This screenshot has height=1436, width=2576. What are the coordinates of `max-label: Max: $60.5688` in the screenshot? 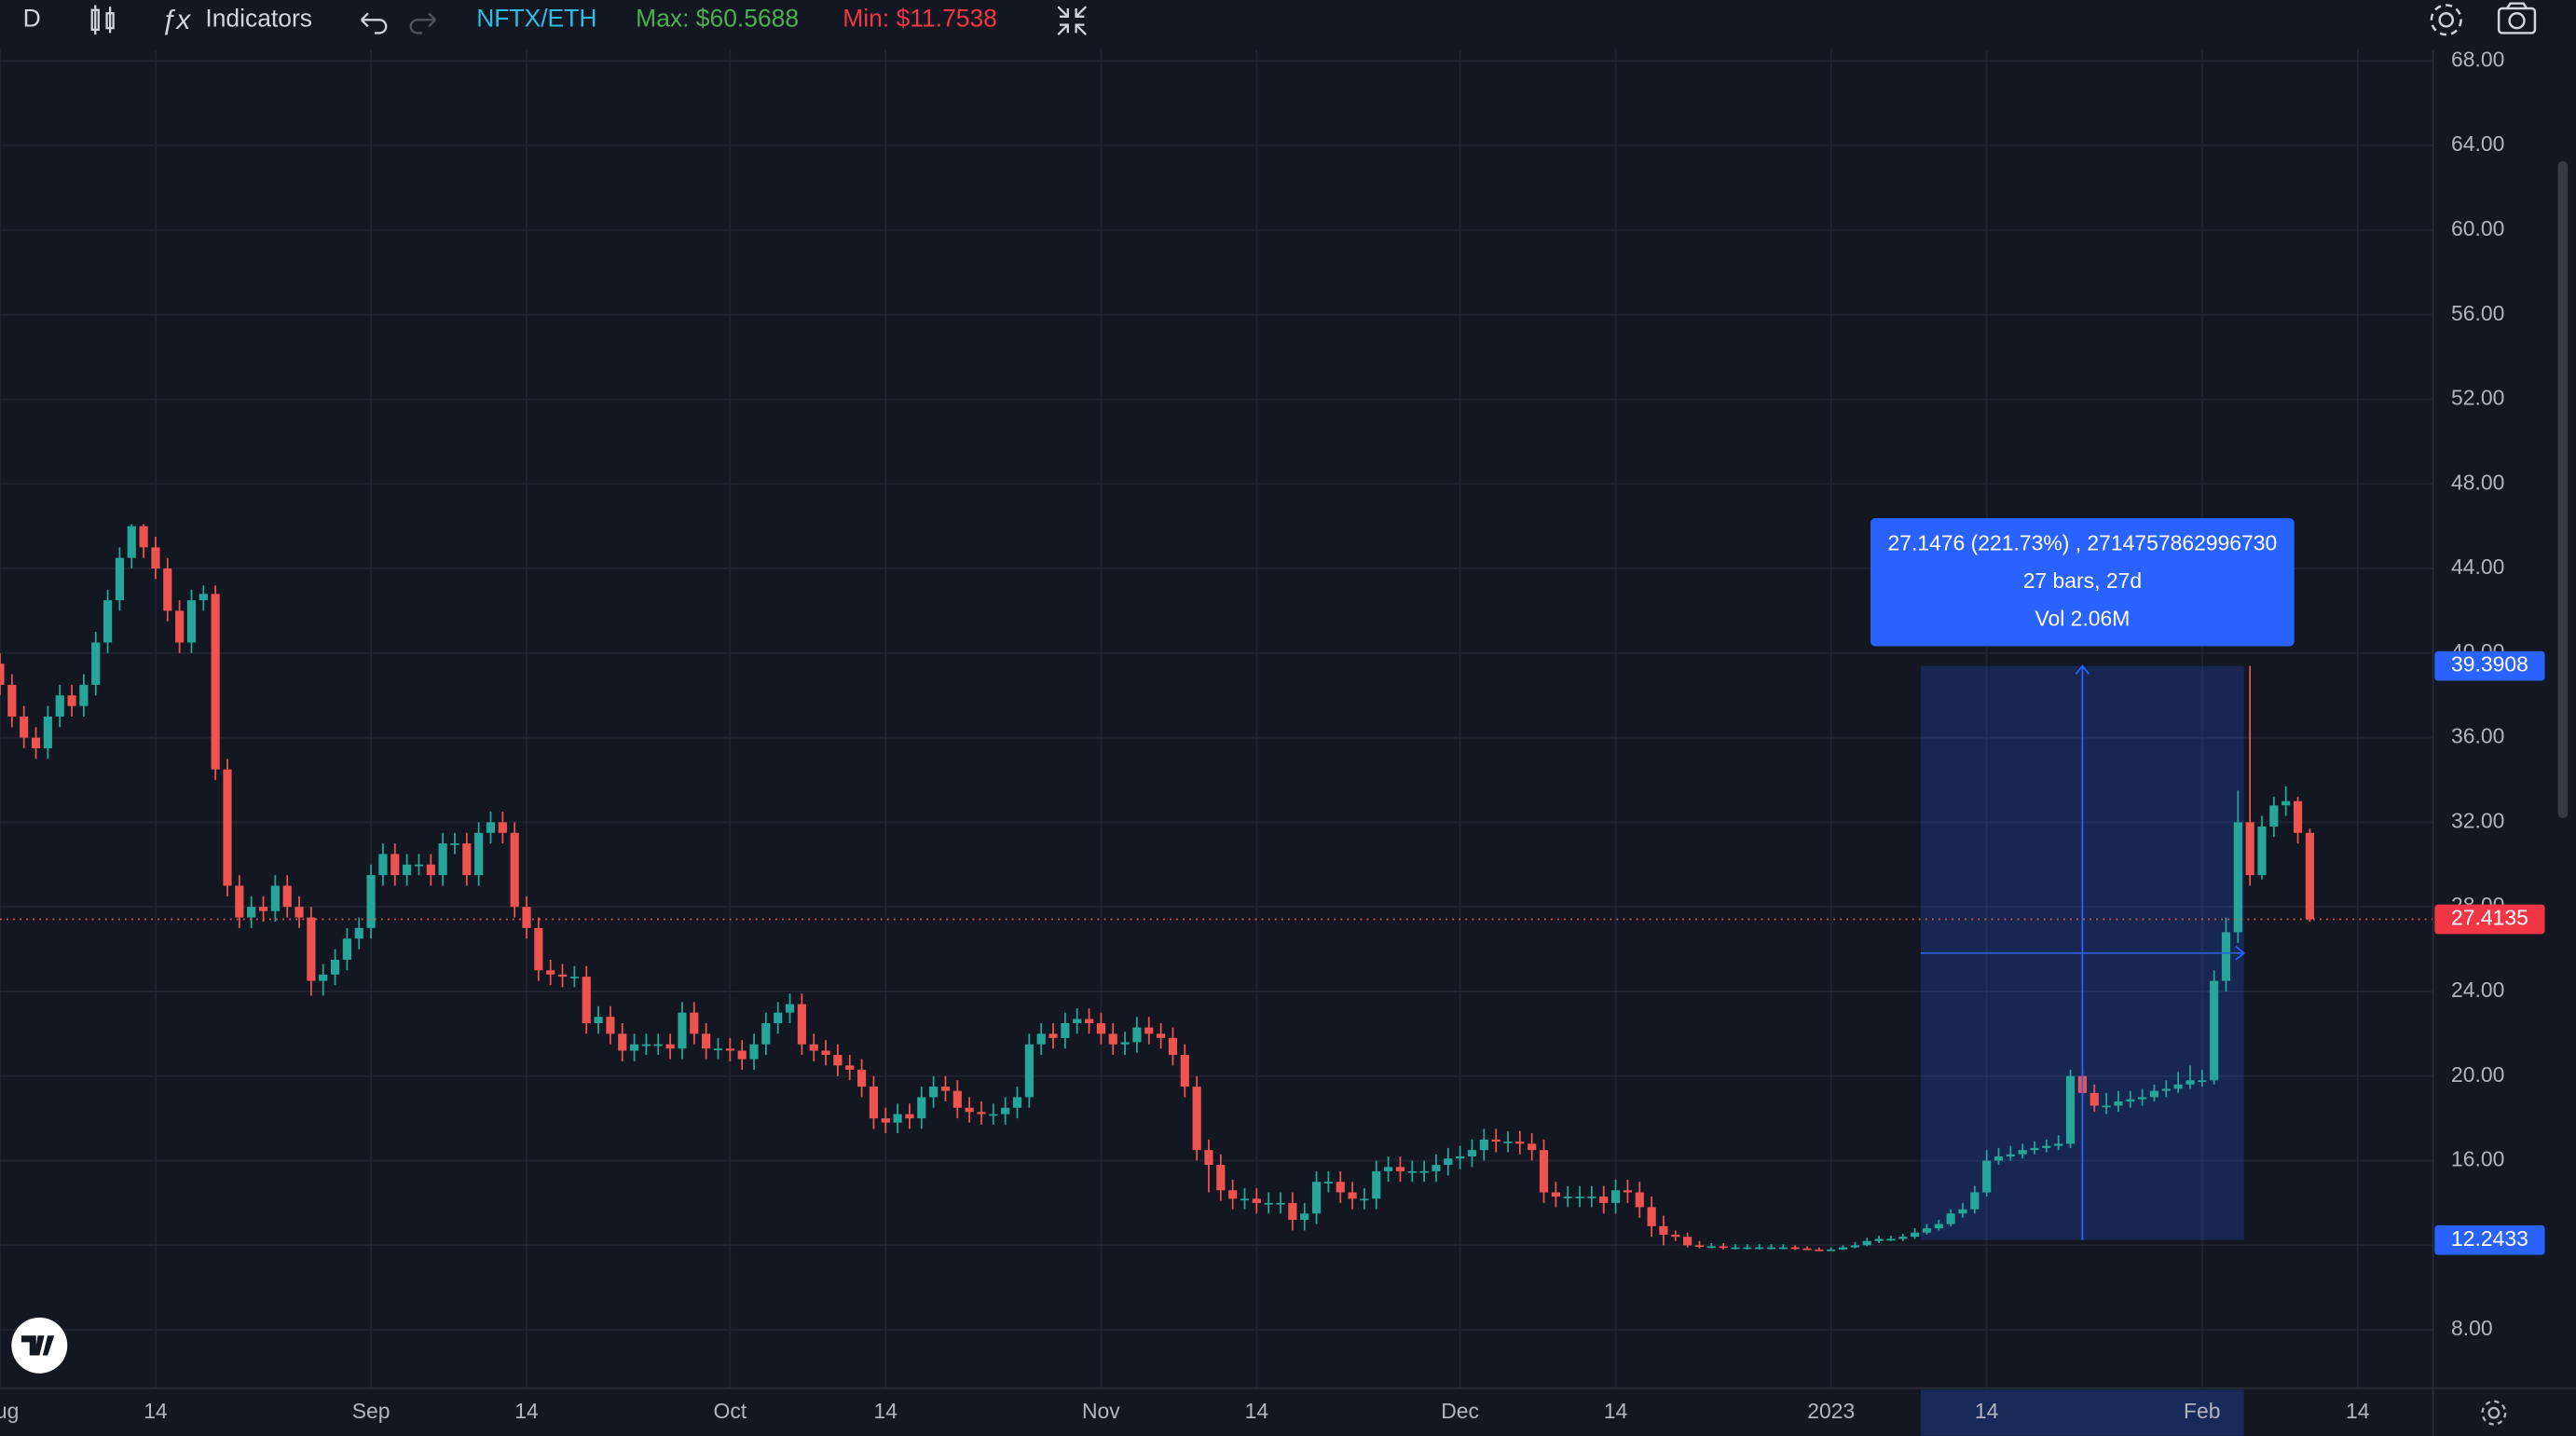 It's located at (717, 18).